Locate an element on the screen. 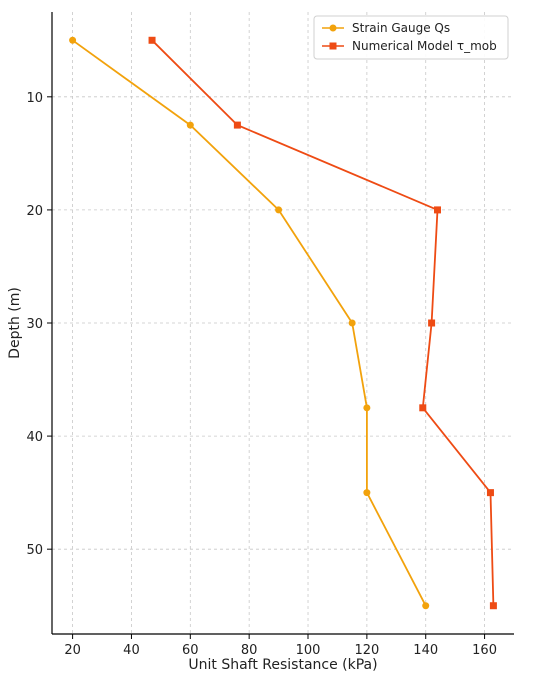 This screenshot has height=678, width=550. legend-marker-strain-gauge is located at coordinates (333, 28).